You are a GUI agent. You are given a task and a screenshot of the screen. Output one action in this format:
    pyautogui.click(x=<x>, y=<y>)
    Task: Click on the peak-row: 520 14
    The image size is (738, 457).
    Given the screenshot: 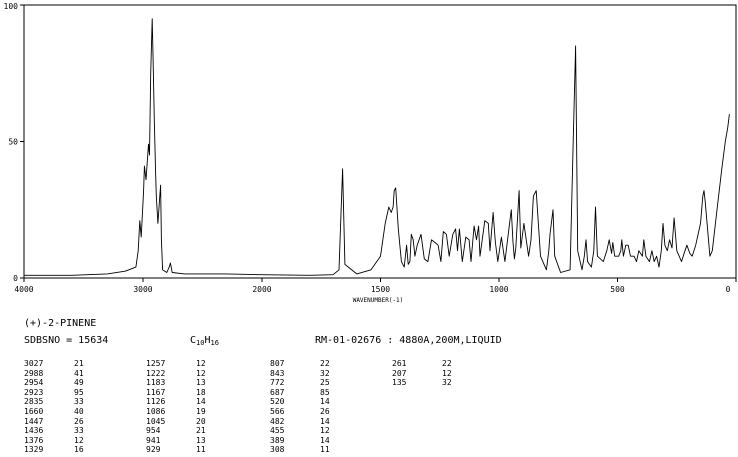 What is the action you would take?
    pyautogui.click(x=305, y=402)
    